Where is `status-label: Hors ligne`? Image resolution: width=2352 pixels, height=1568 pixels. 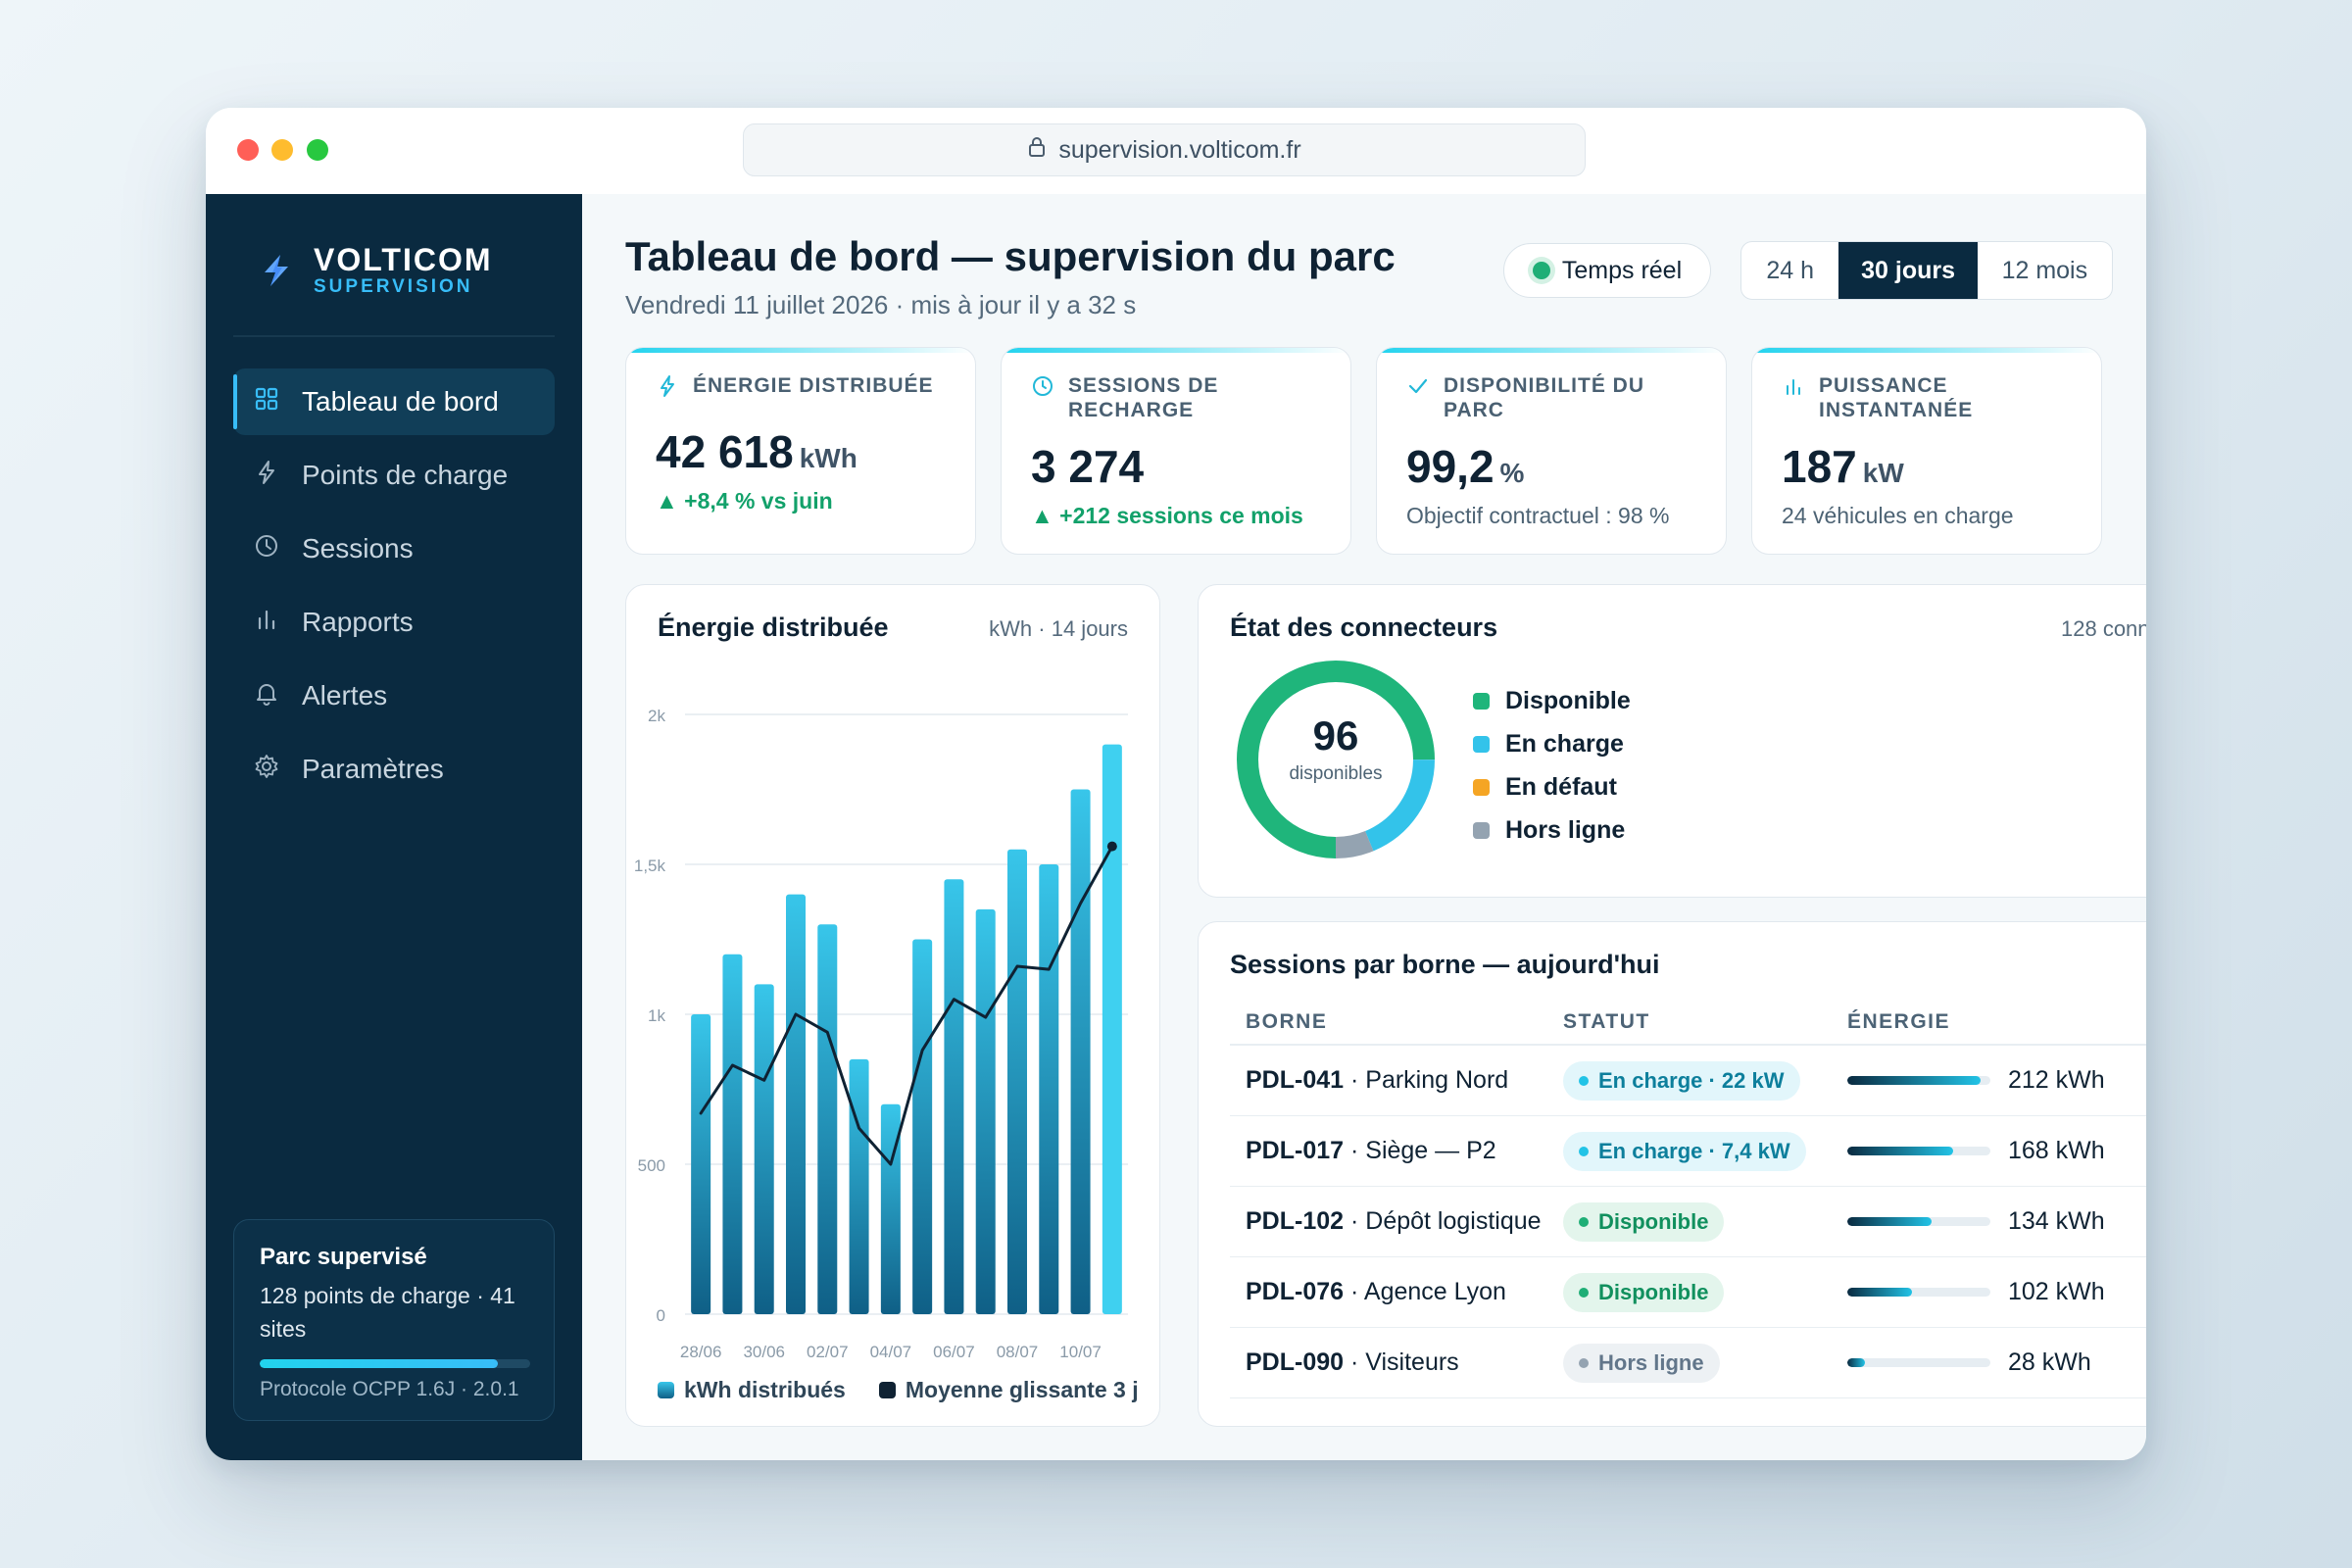
status-label: Hors ligne is located at coordinates (1651, 1362).